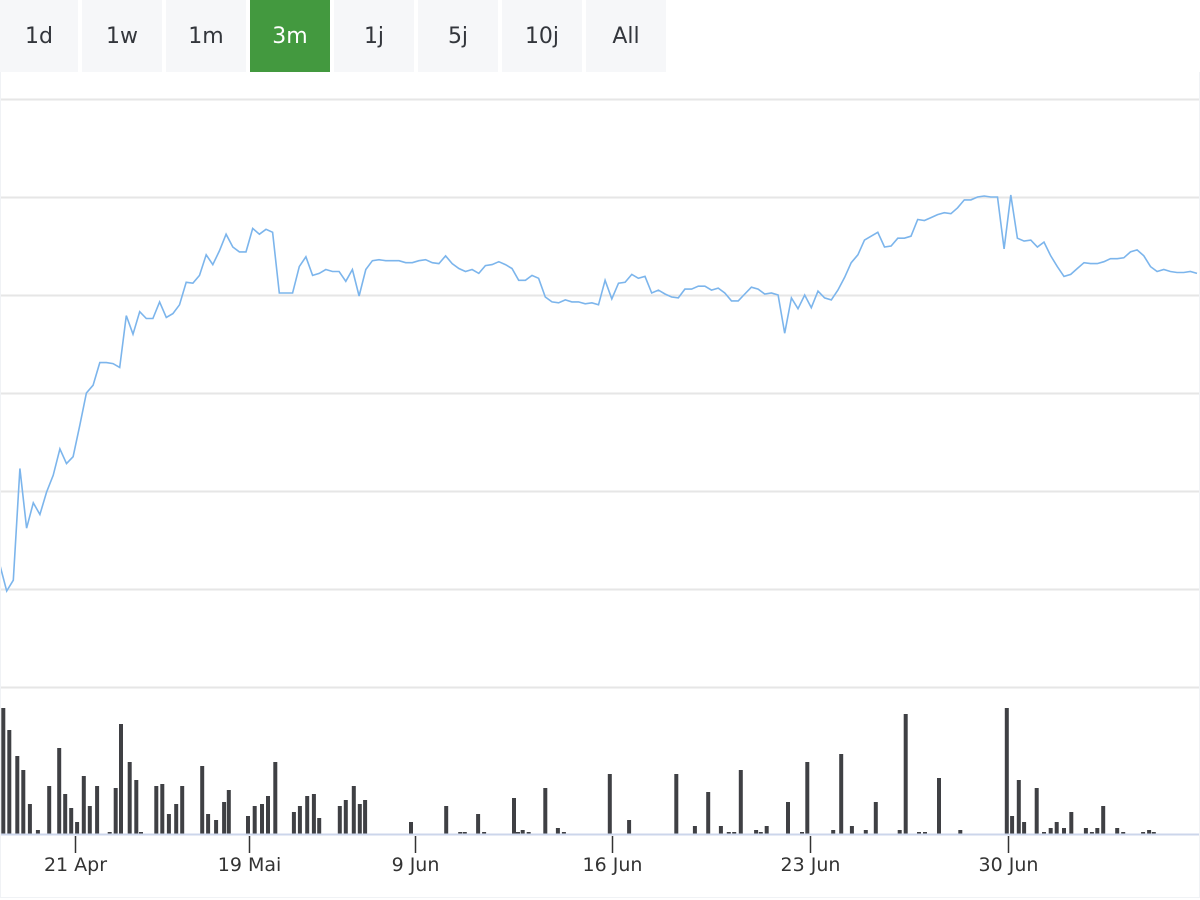  I want to click on range-button-1j: 1j, so click(374, 36).